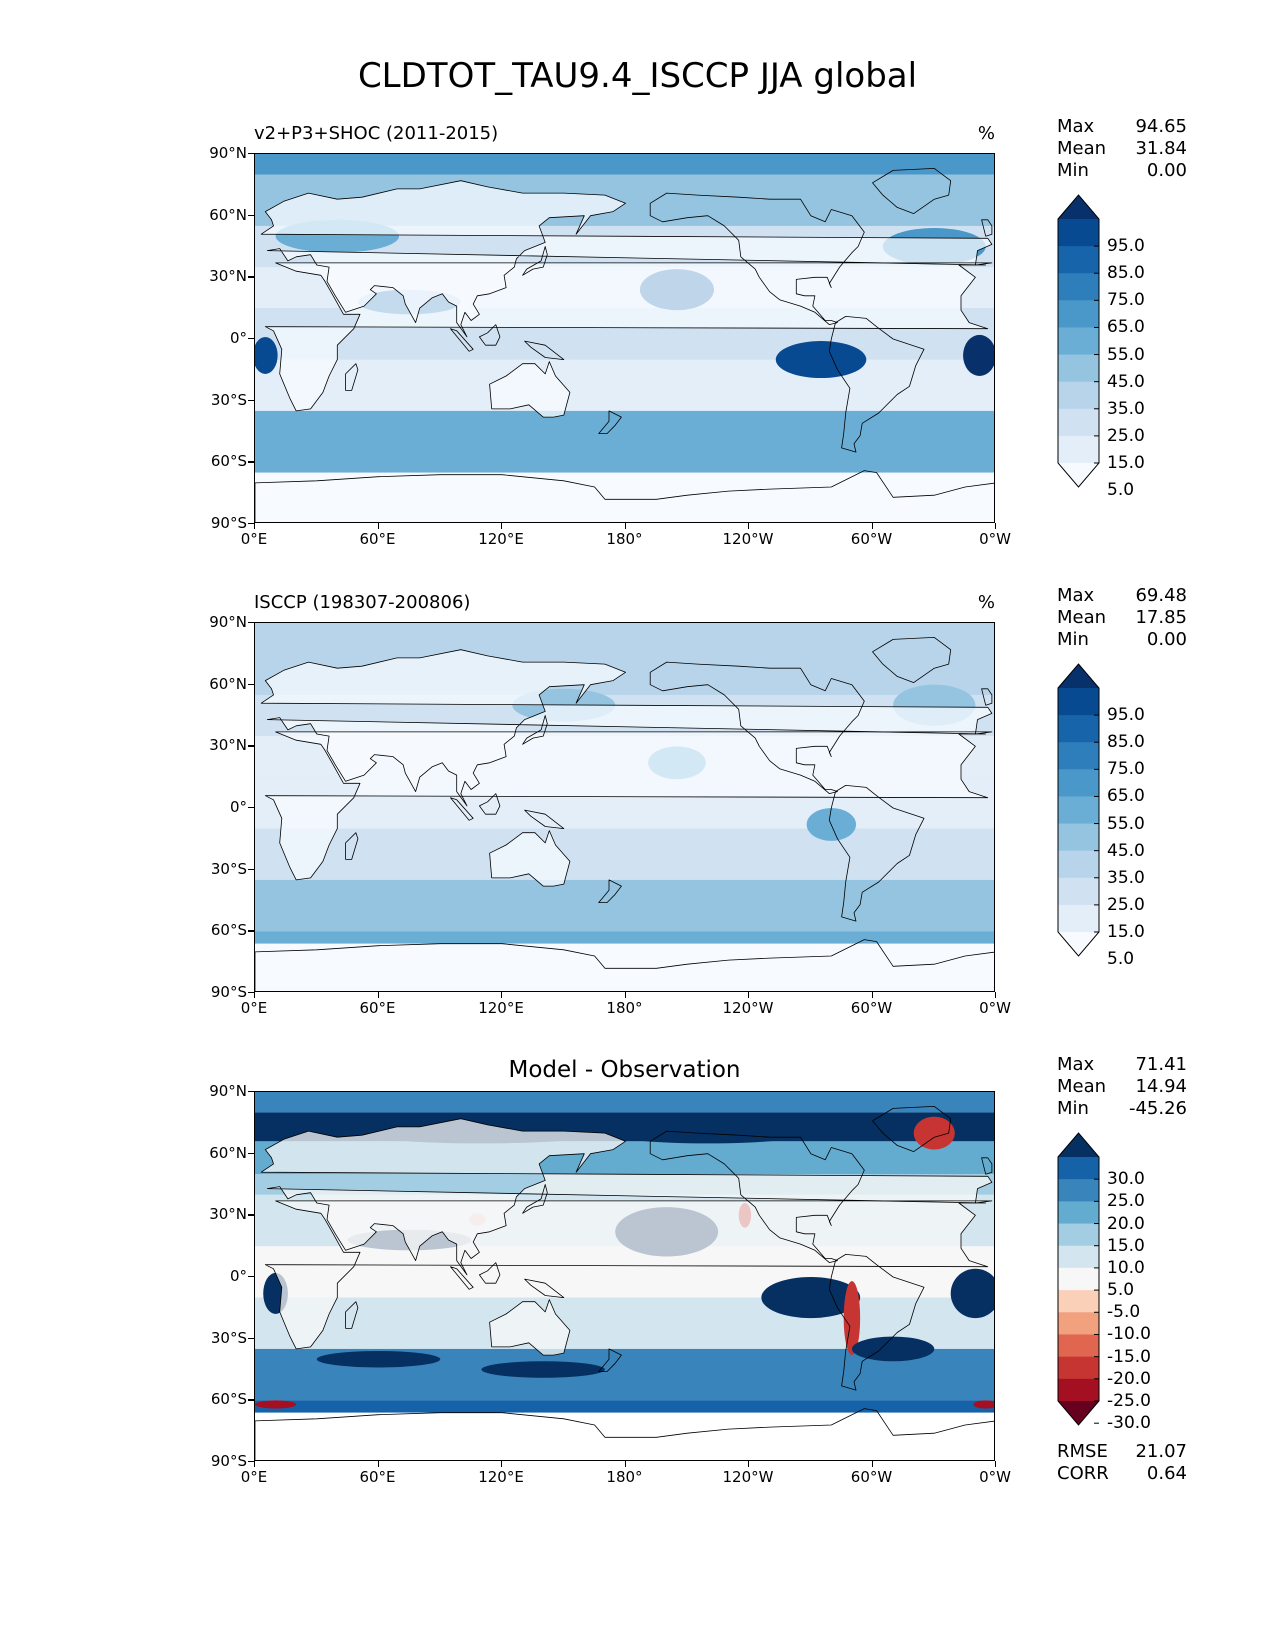  What do you see at coordinates (1126, 1223) in the screenshot?
I see `colorbar-tick-label: 20.0` at bounding box center [1126, 1223].